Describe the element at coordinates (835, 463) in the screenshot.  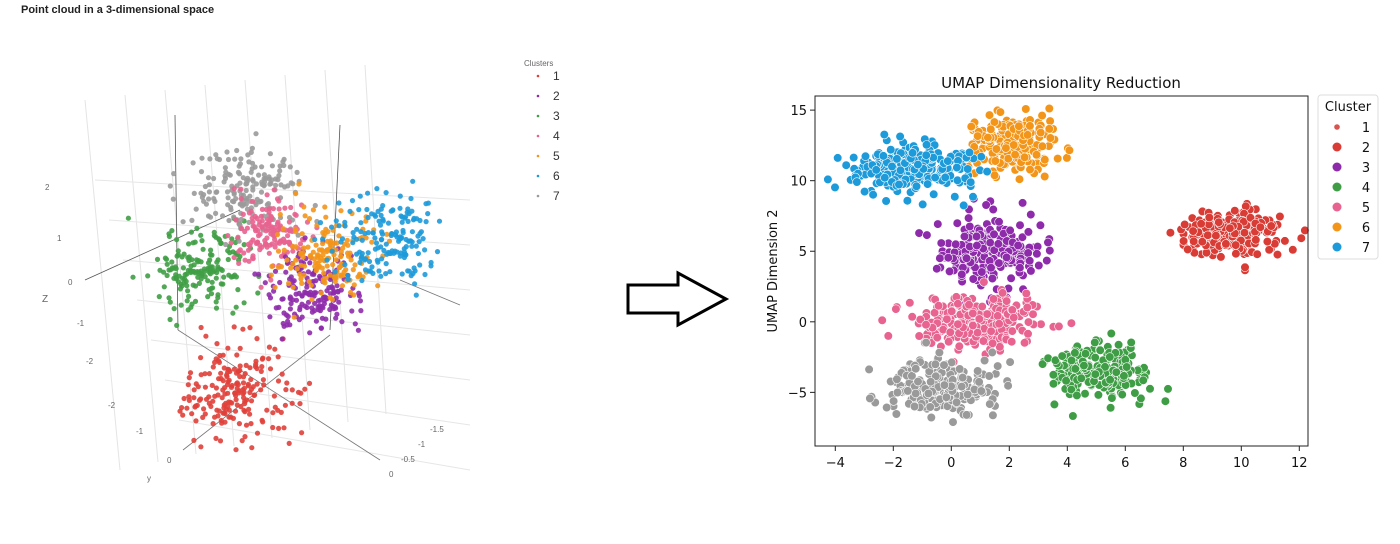
I see `x-tick-label: −4` at that location.